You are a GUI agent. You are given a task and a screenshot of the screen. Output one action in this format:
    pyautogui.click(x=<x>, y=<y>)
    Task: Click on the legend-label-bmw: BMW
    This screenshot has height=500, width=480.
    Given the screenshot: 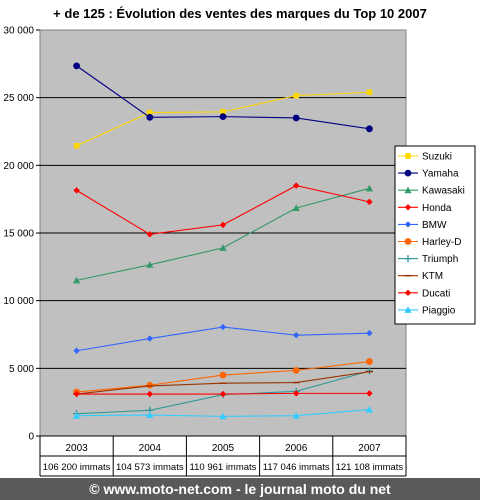 What is the action you would take?
    pyautogui.click(x=434, y=225)
    